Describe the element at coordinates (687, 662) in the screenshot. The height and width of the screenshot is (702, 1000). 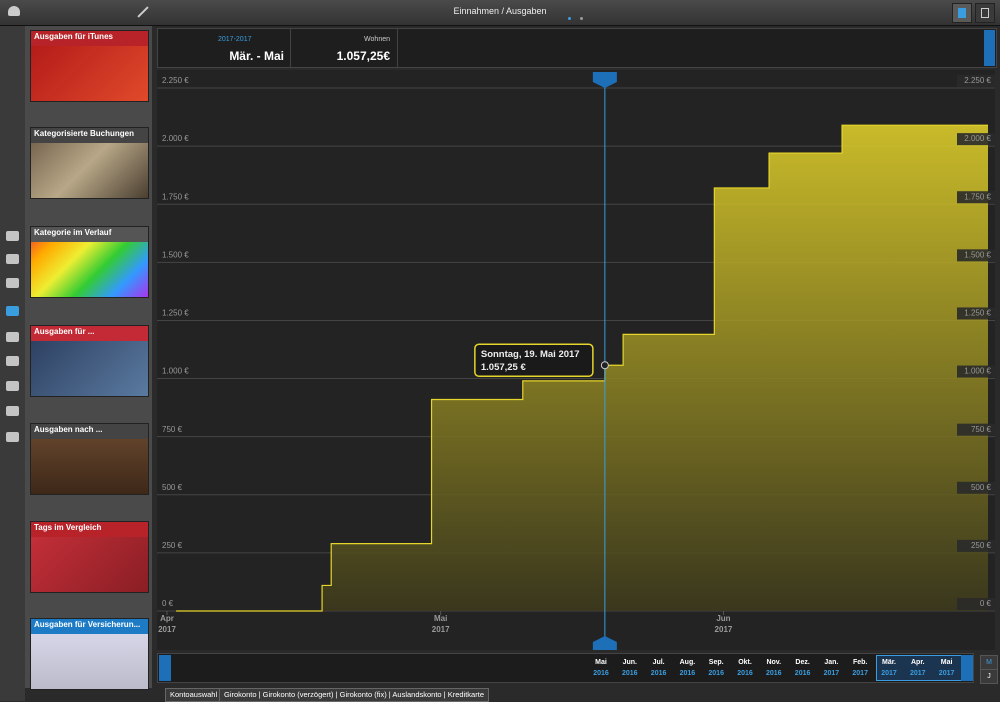
I see `timeline-month: Aug.` at that location.